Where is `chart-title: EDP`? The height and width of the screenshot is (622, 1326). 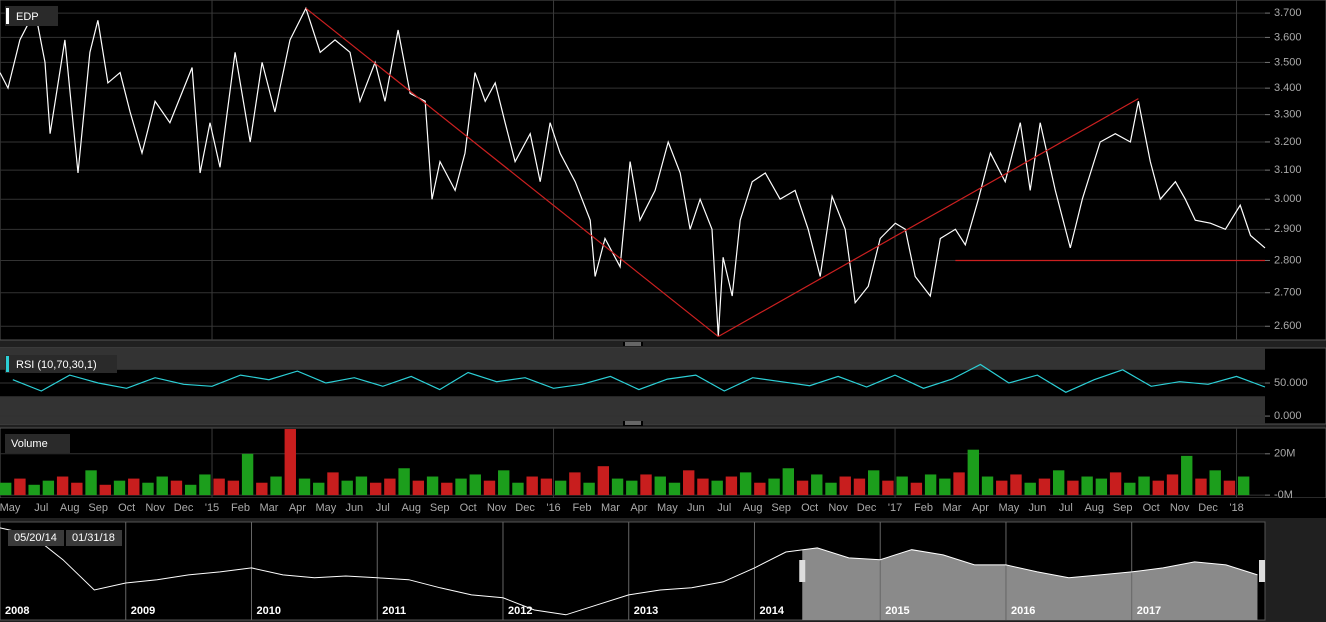
chart-title: EDP is located at coordinates (27, 17).